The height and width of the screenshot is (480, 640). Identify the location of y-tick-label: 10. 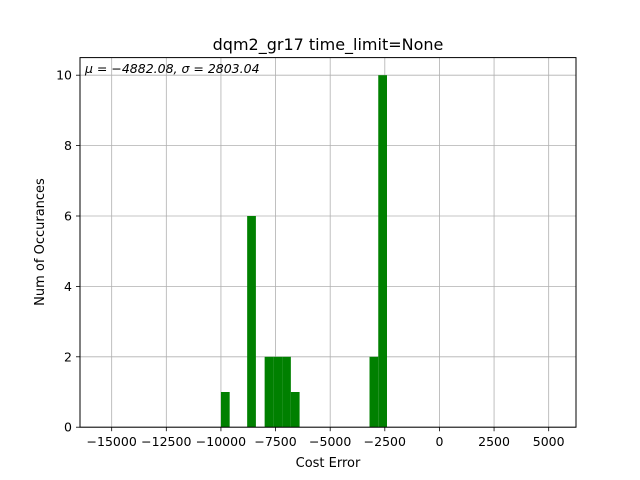
(64, 75).